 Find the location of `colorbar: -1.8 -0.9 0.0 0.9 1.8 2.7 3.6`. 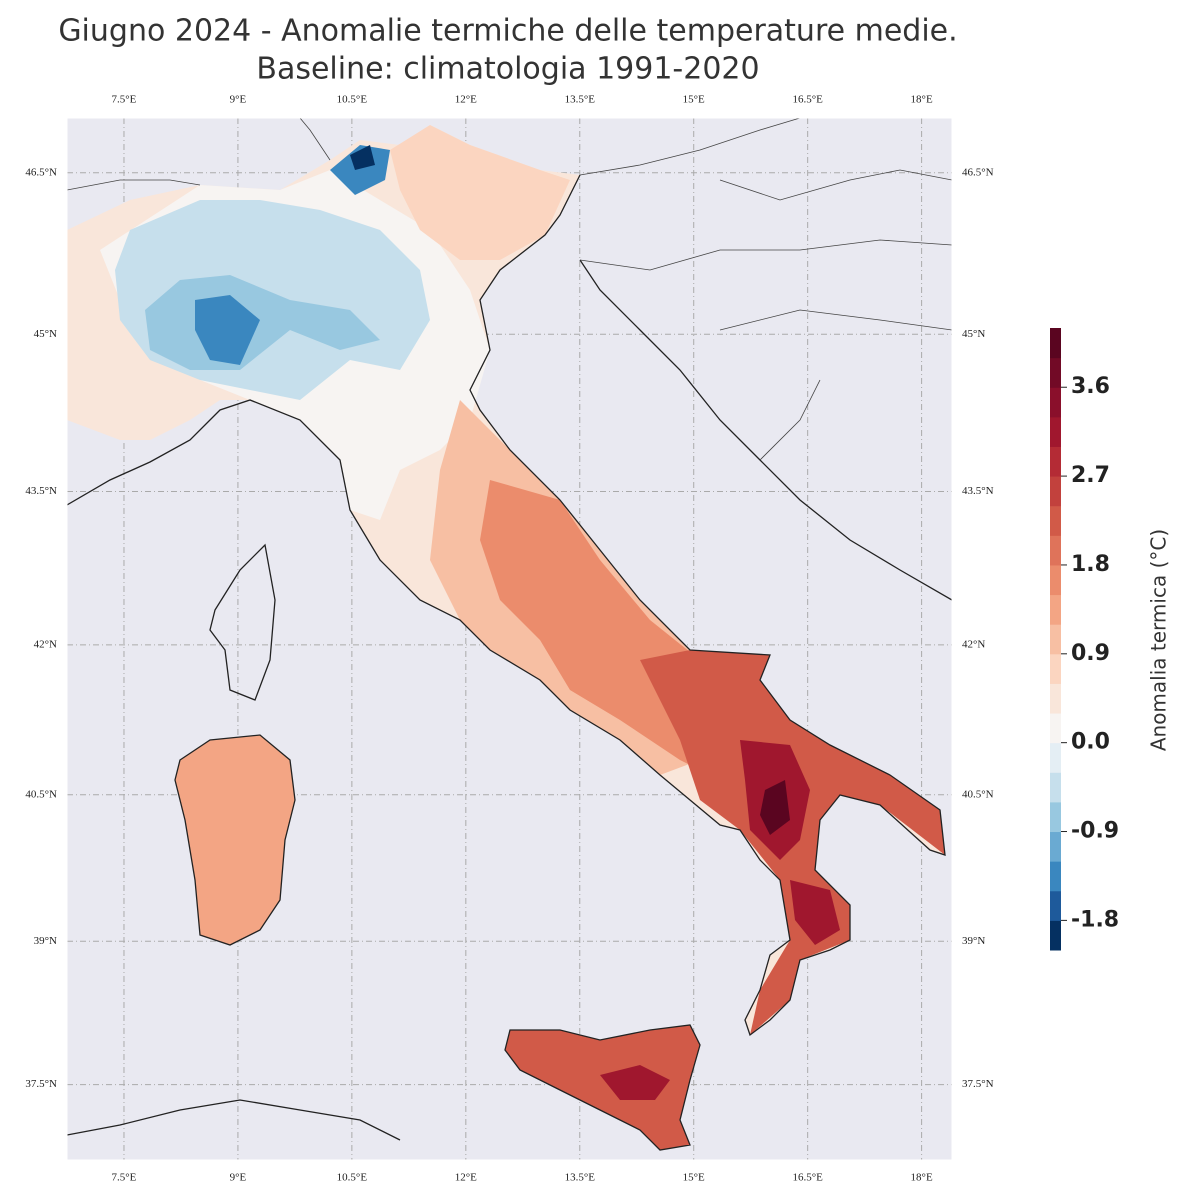

colorbar: -1.8 -0.9 0.0 0.9 1.8 2.7 3.6 is located at coordinates (1084, 639).